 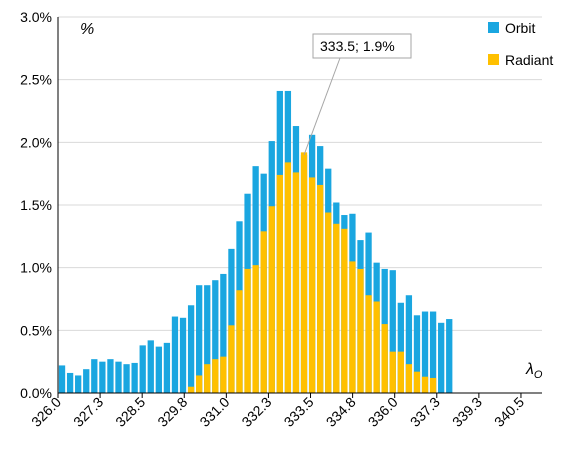 I want to click on y-tick-label: 3.0%, so click(x=36, y=17).